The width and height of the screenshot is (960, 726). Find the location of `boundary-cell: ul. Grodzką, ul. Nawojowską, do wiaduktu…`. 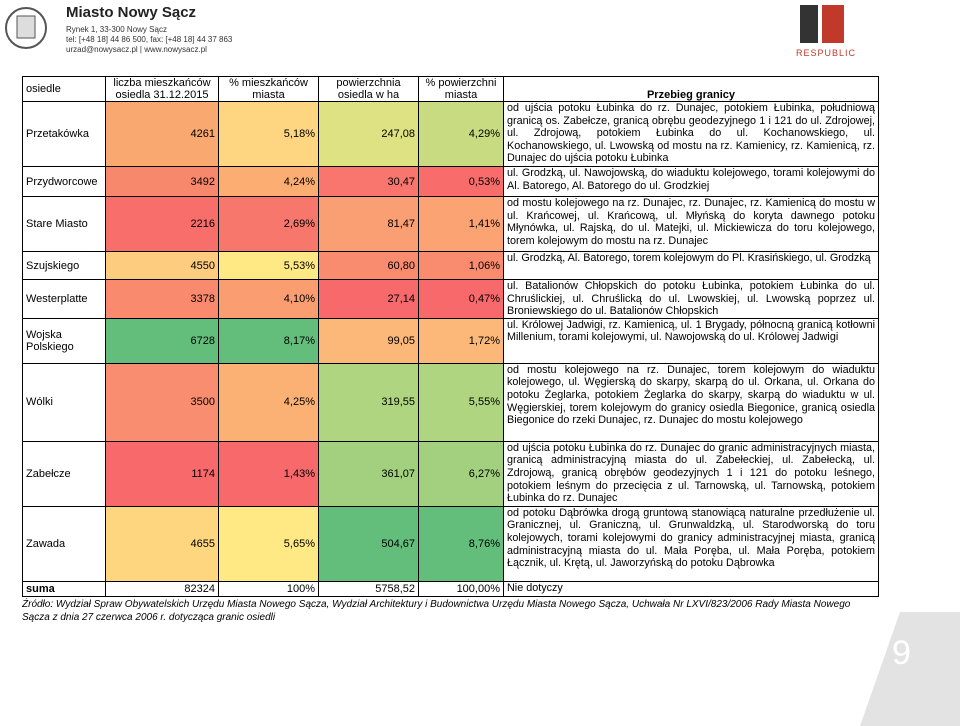

boundary-cell: ul. Grodzką, ul. Nawojowską, do wiaduktu… is located at coordinates (691, 181).